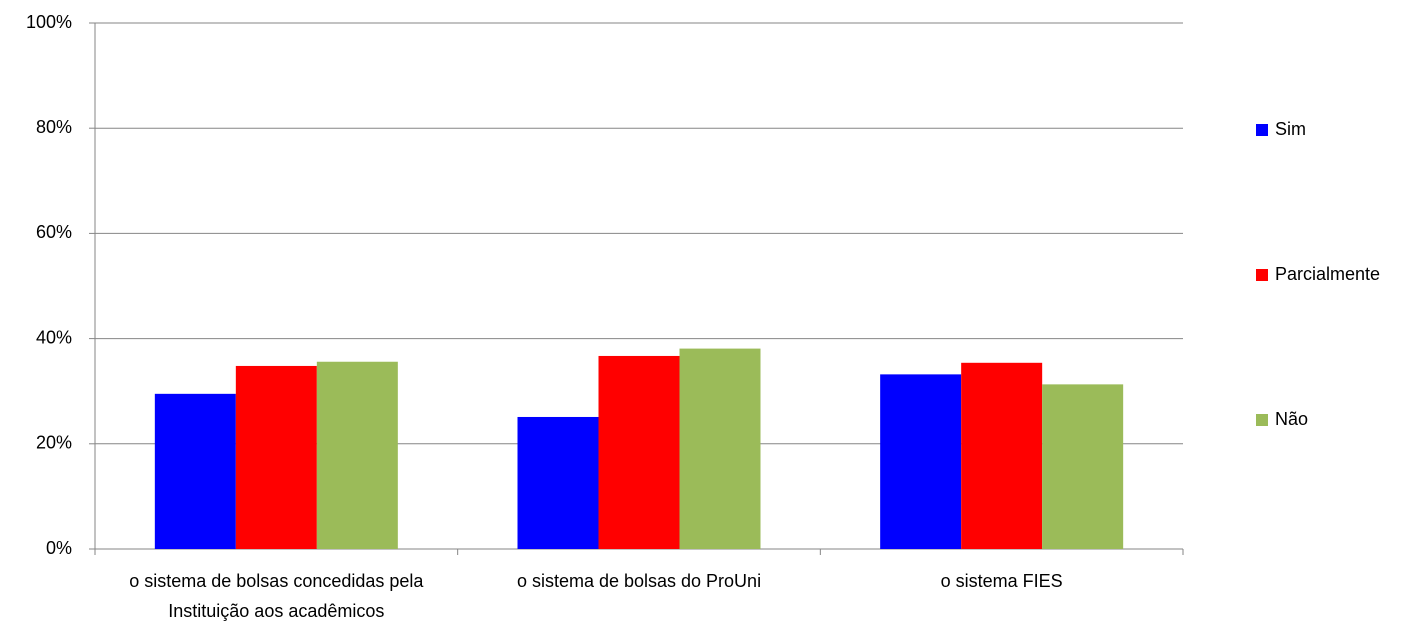  What do you see at coordinates (54, 443) in the screenshot?
I see `y-tick-label: 20%` at bounding box center [54, 443].